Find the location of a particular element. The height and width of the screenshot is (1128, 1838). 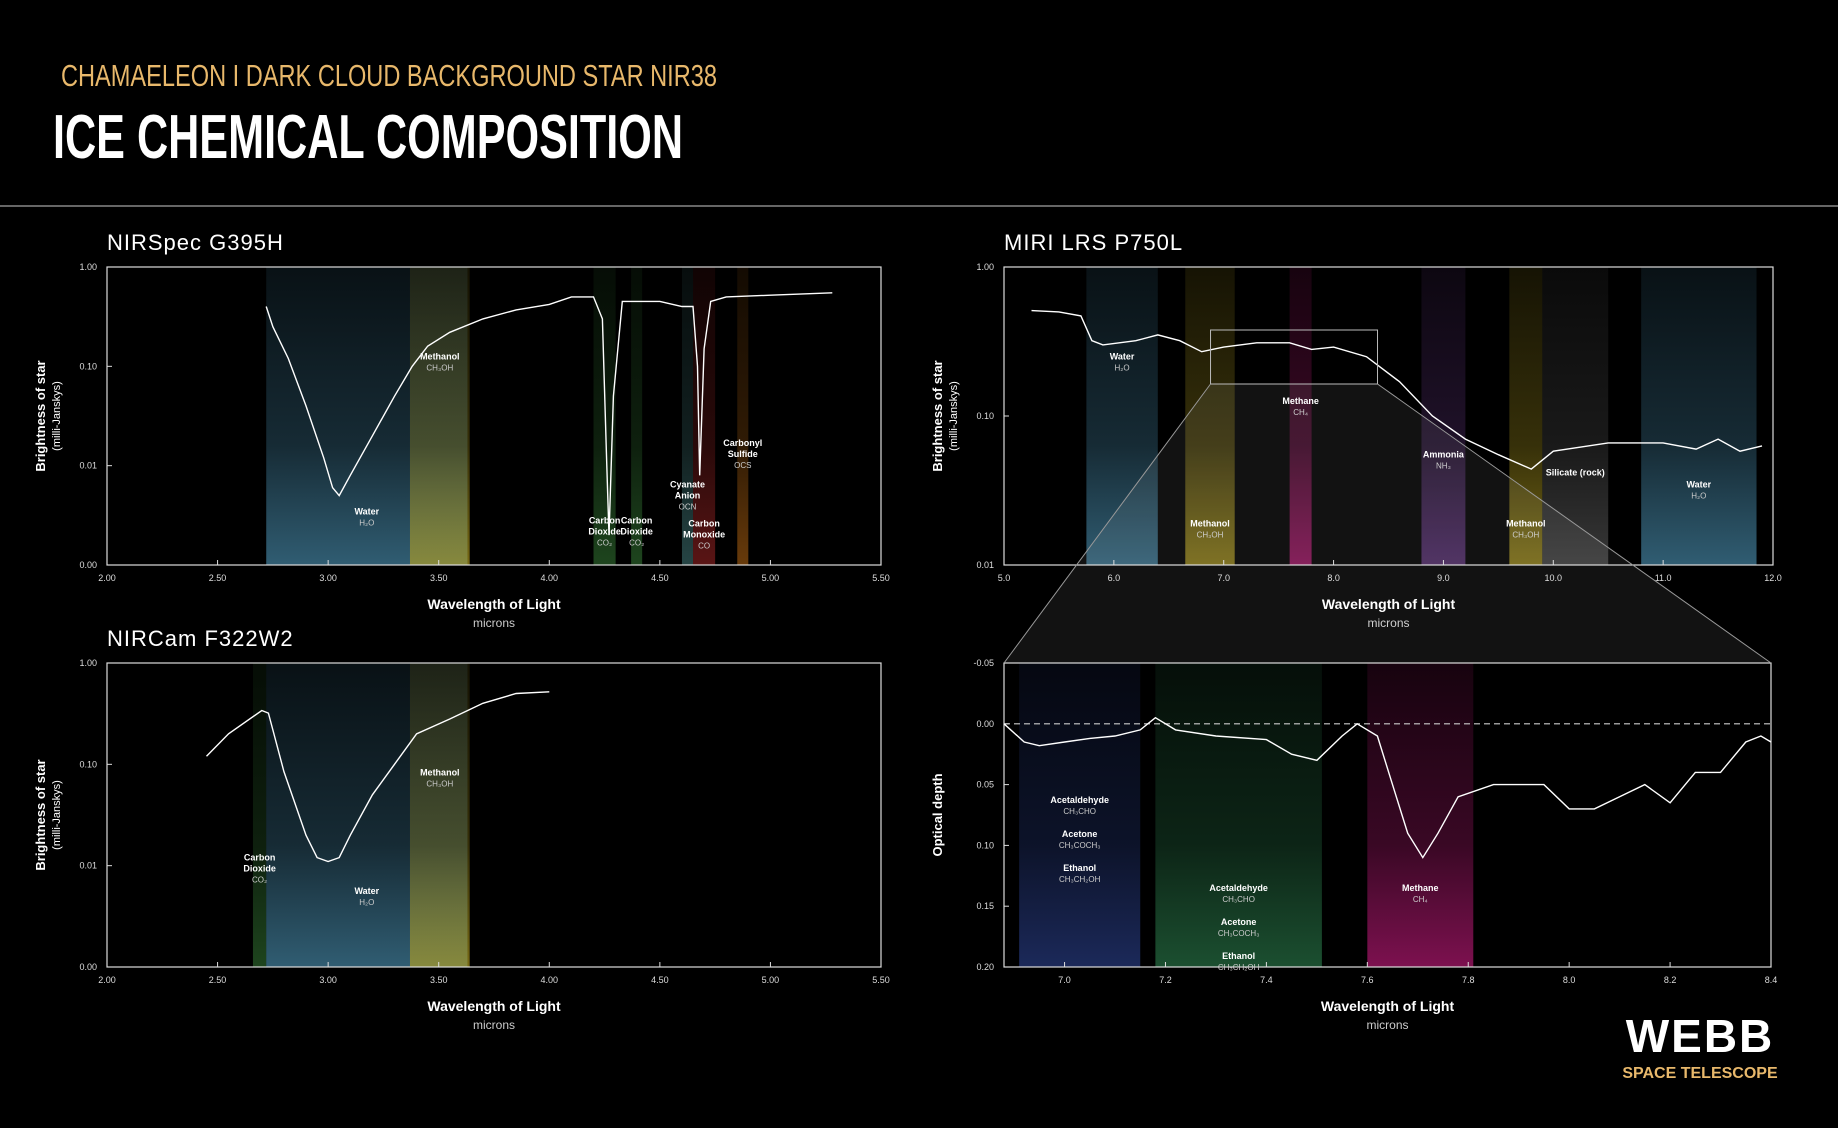

x-tick-label: 12.0 is located at coordinates (1773, 578).